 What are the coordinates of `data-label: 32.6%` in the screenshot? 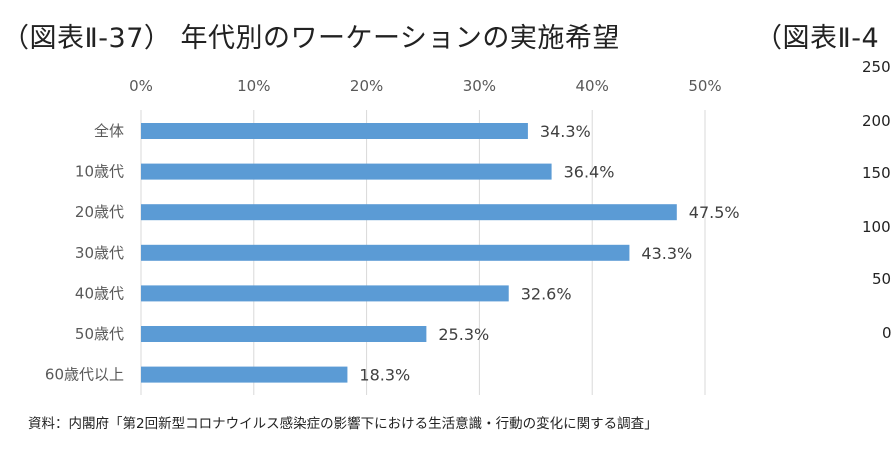 It's located at (546, 293).